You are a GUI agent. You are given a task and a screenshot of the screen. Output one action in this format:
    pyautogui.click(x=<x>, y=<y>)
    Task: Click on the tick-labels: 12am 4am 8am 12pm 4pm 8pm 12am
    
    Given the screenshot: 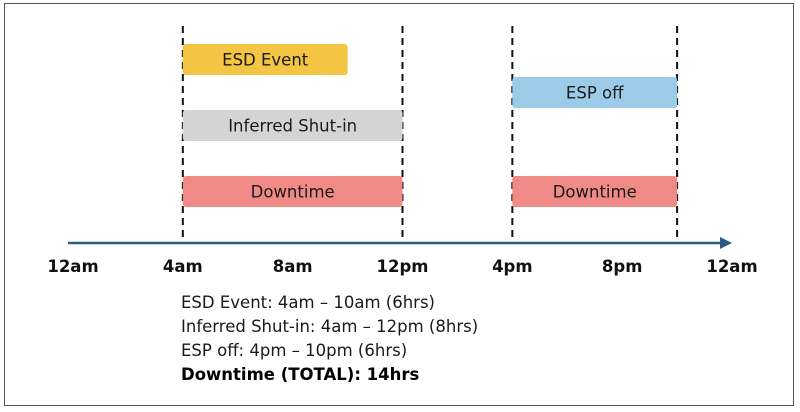 What is the action you would take?
    pyautogui.click(x=402, y=266)
    